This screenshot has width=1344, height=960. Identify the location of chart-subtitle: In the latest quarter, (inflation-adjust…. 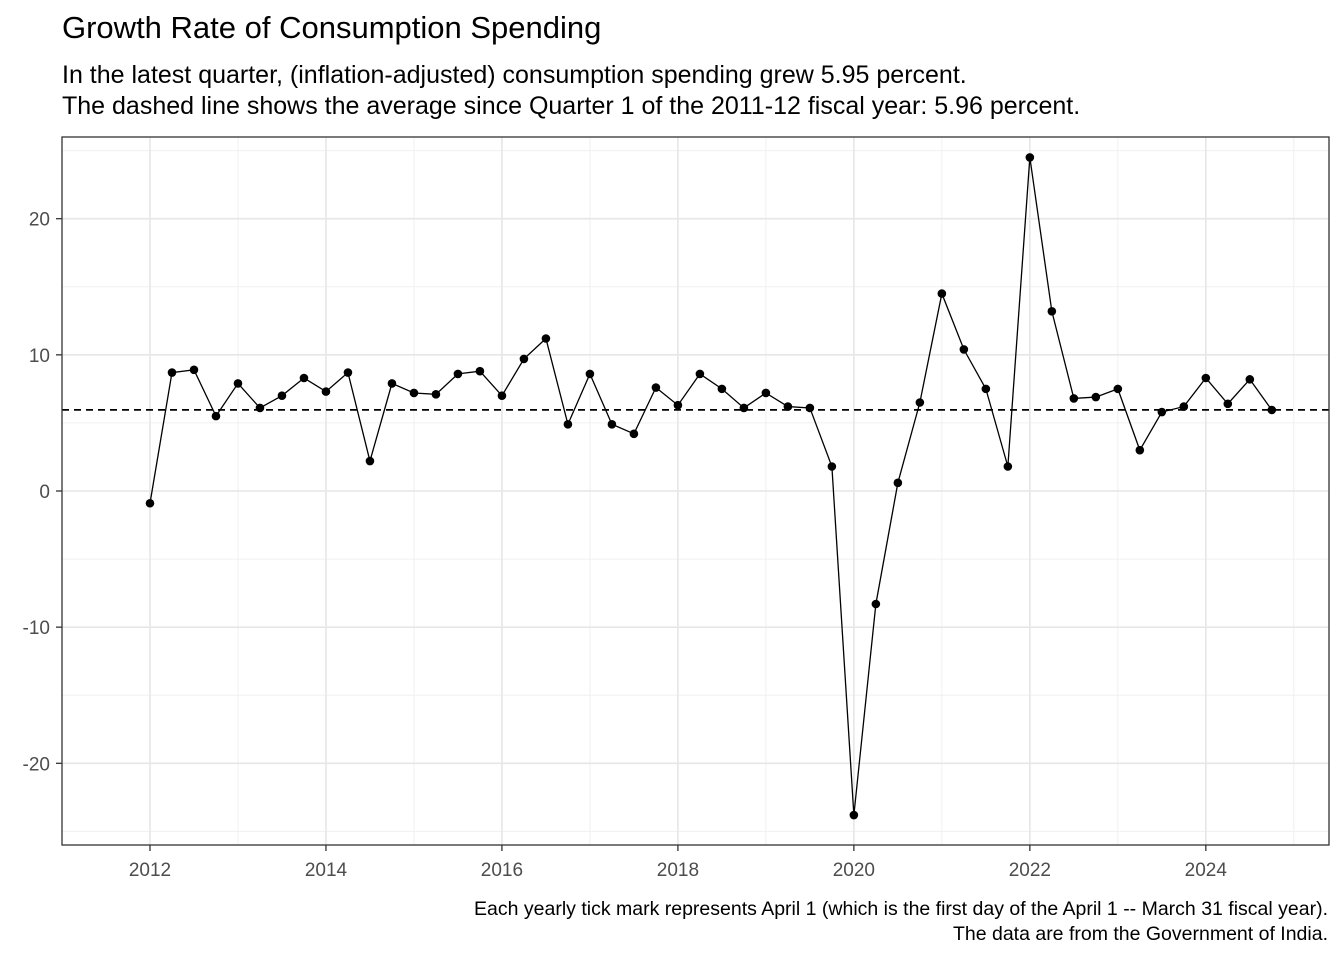
(571, 91).